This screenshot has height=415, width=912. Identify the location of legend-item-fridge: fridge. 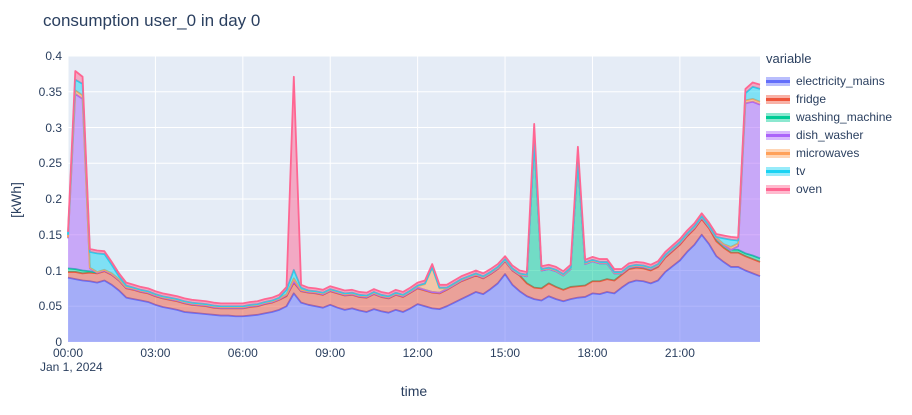
(829, 99).